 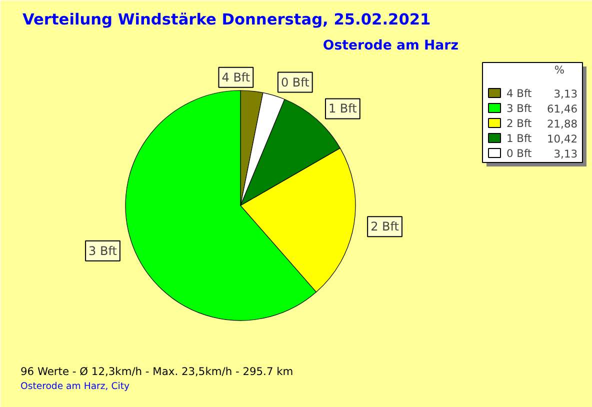 What do you see at coordinates (519, 138) in the screenshot?
I see `legend-label: 1 Bft` at bounding box center [519, 138].